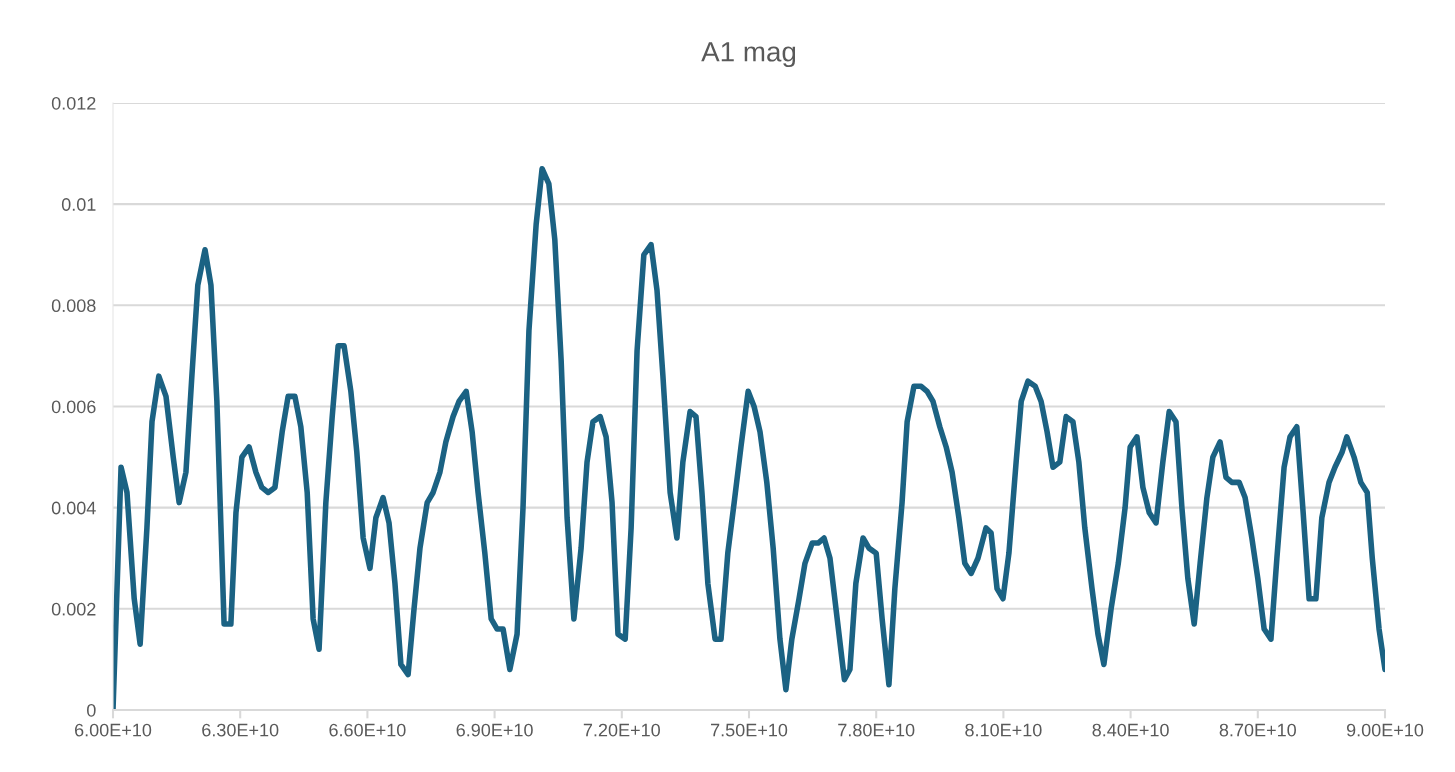  What do you see at coordinates (1257, 730) in the screenshot?
I see `x-tick-label: 8.70E+10` at bounding box center [1257, 730].